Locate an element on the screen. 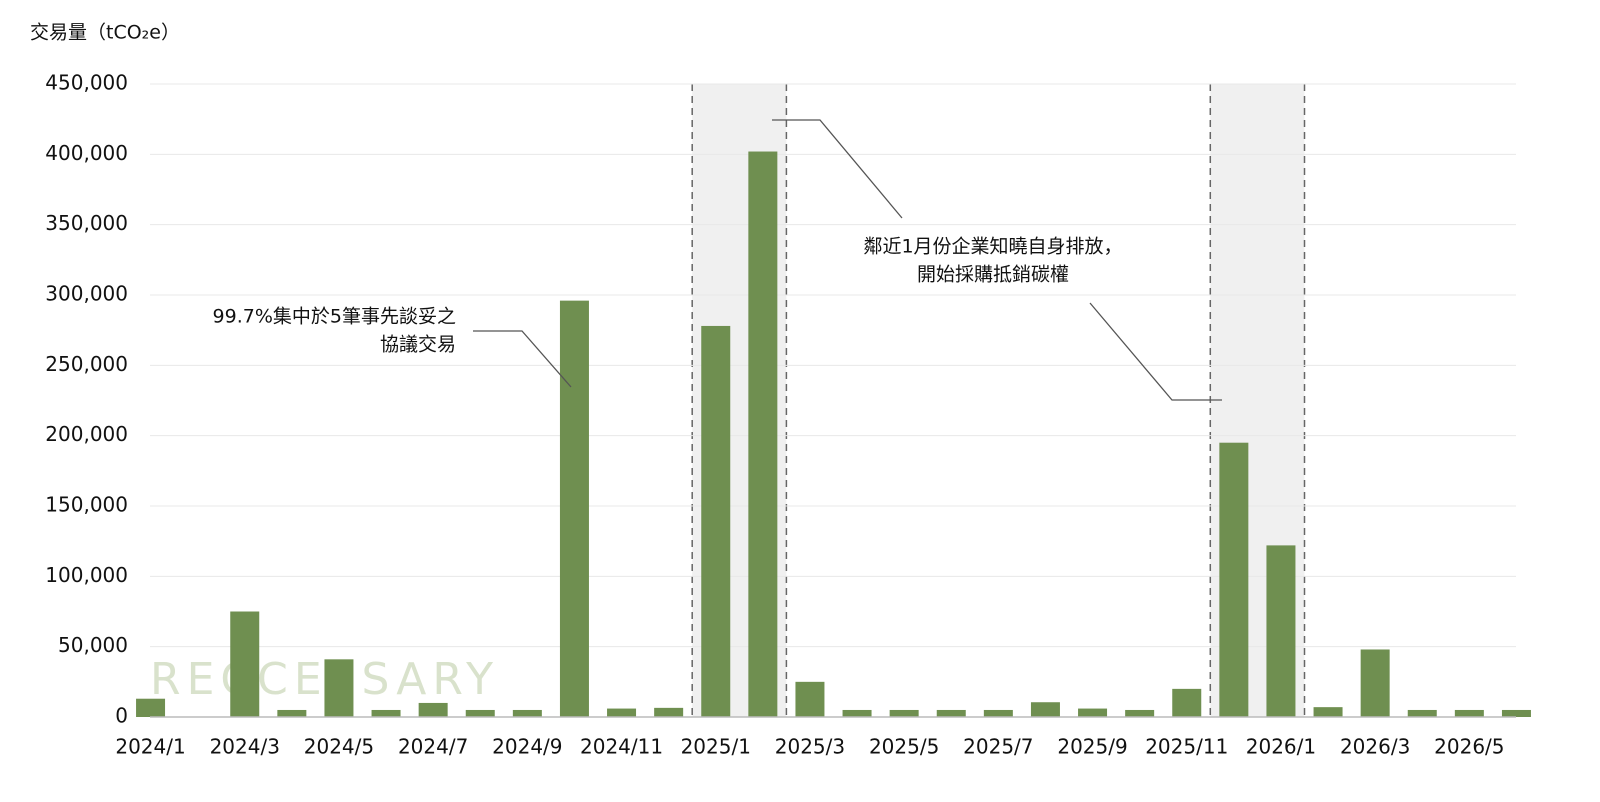 The height and width of the screenshot is (802, 1600). x-tick-label: 2024/1 is located at coordinates (150, 747).